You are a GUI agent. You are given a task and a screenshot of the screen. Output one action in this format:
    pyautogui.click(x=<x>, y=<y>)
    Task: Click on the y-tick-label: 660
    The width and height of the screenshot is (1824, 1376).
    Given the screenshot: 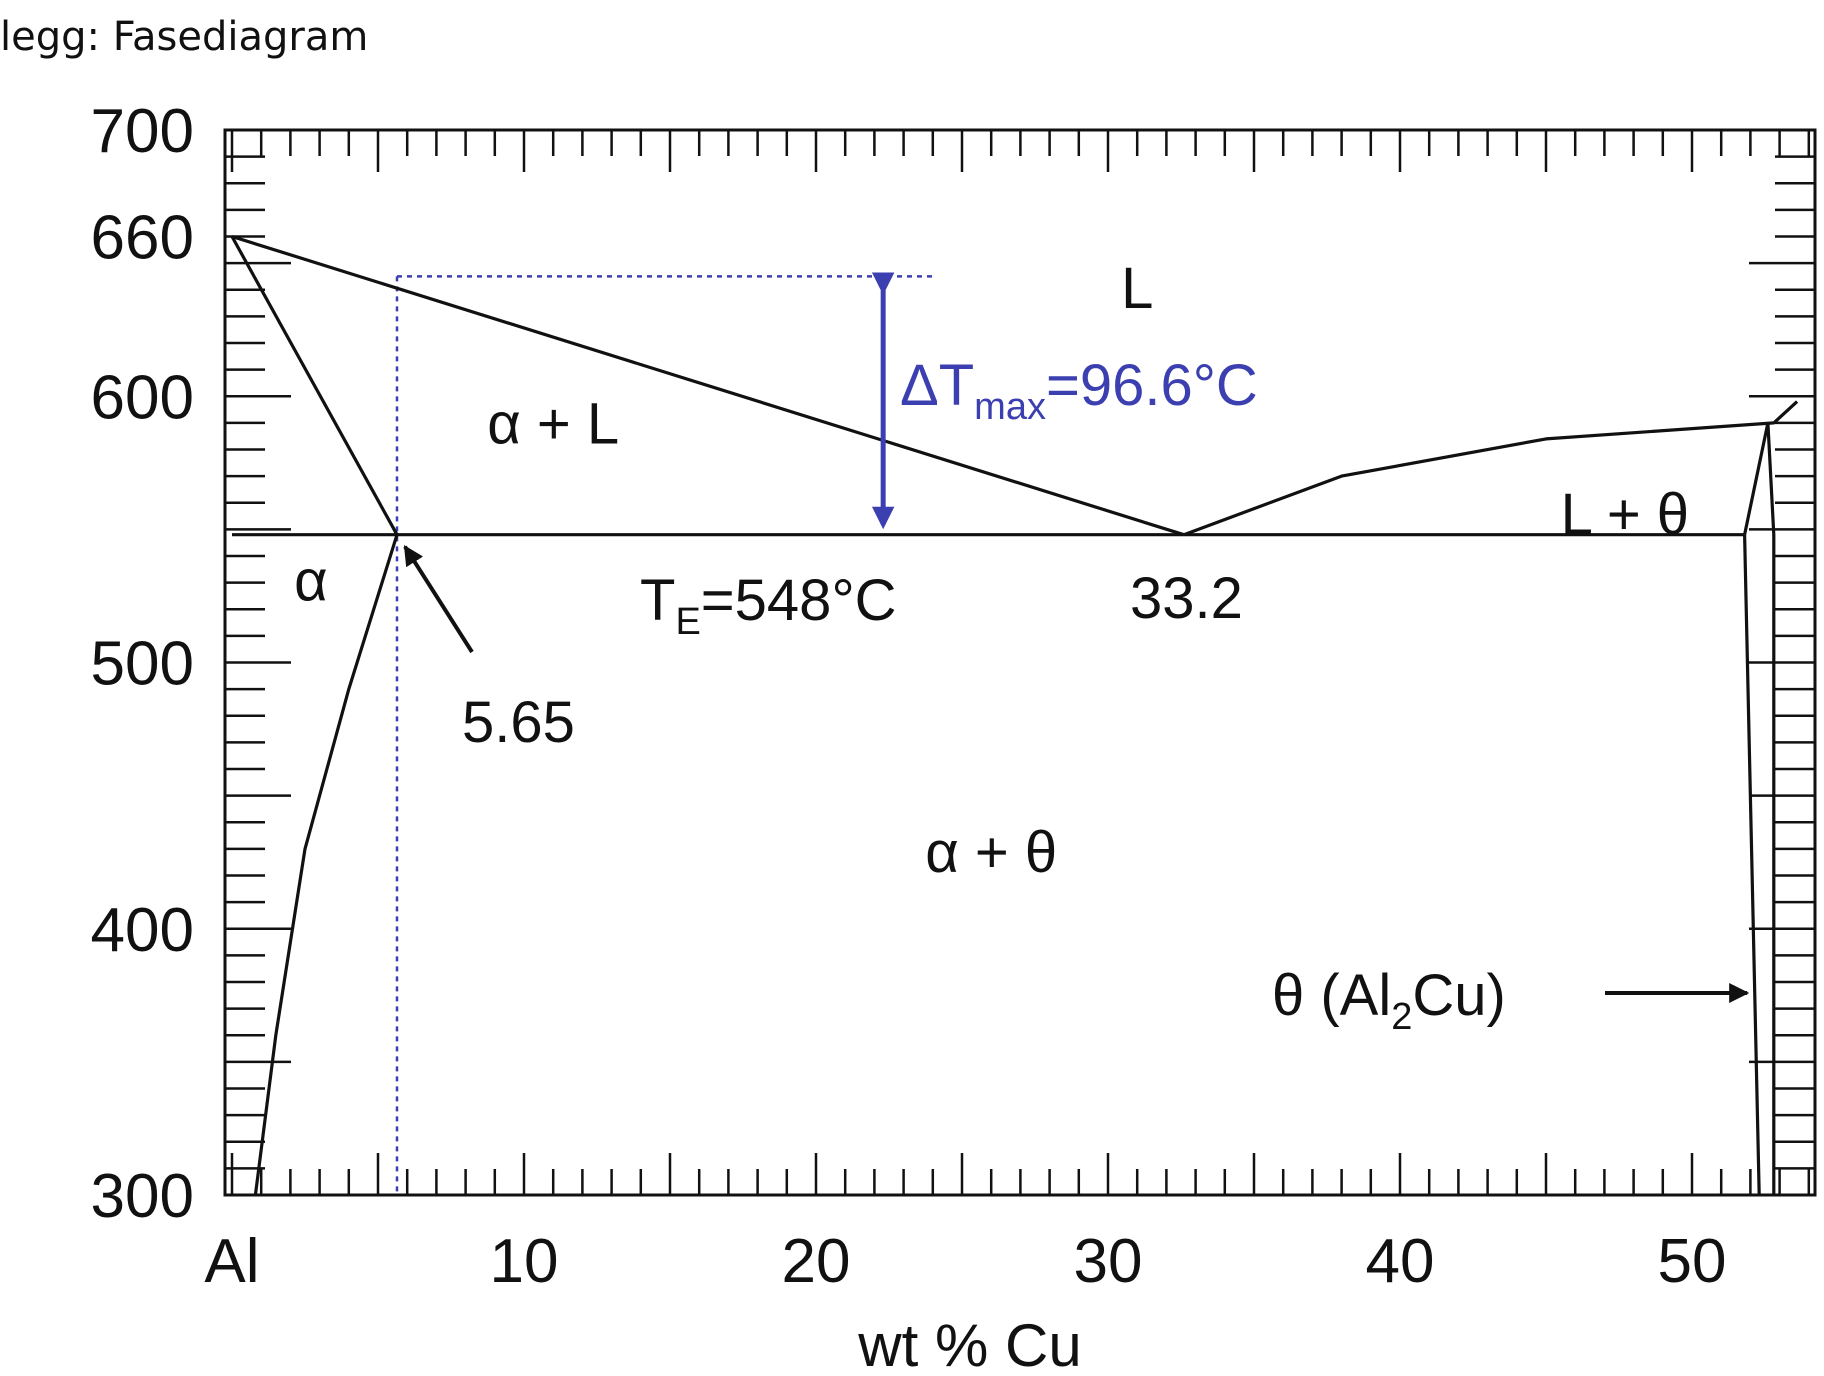 What is the action you would take?
    pyautogui.click(x=142, y=238)
    